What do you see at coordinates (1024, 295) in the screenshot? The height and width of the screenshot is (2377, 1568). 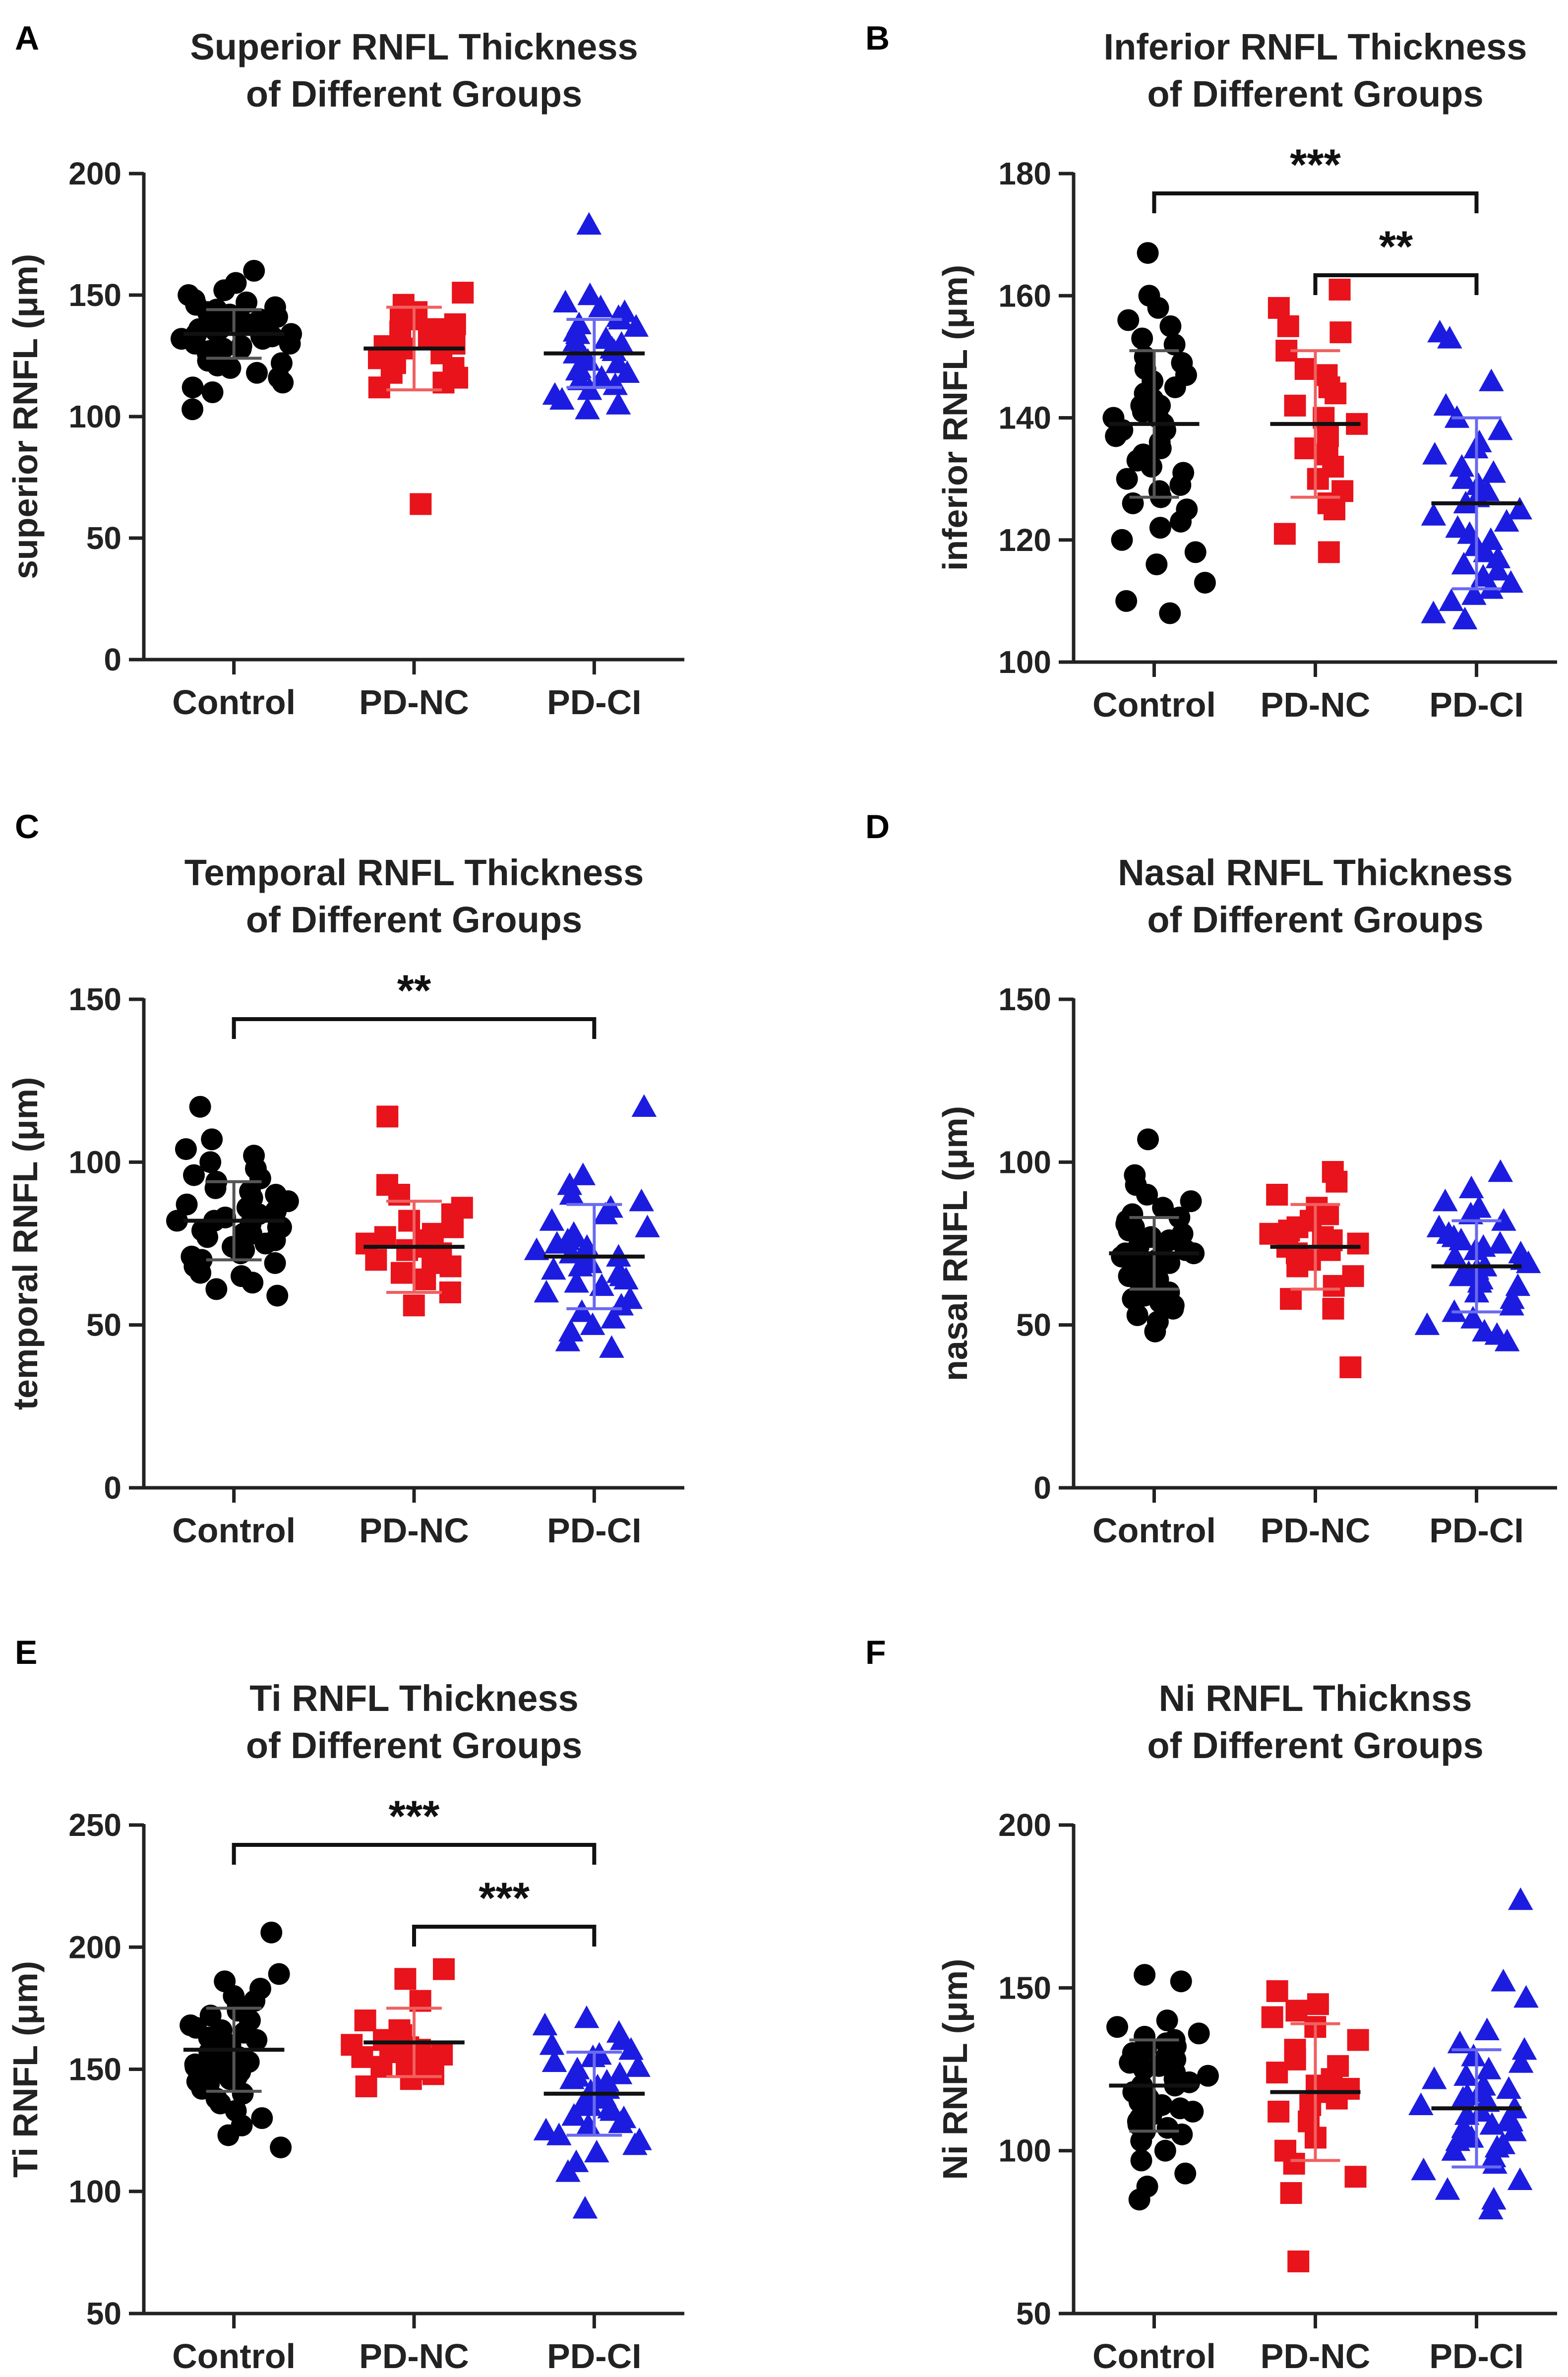 I see `y-tick-label: 160` at bounding box center [1024, 295].